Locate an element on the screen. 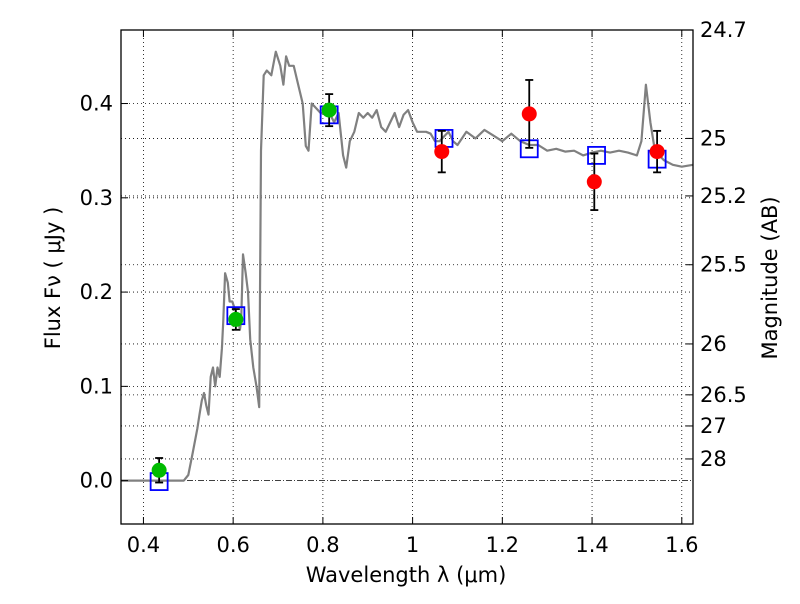  y-tick-label: 0.0 is located at coordinates (96, 481).